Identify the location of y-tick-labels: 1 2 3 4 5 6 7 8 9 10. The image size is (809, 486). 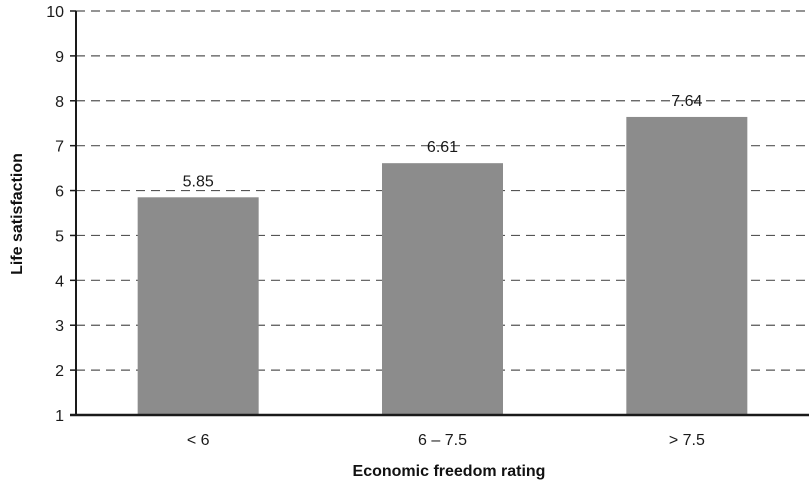
(55, 214).